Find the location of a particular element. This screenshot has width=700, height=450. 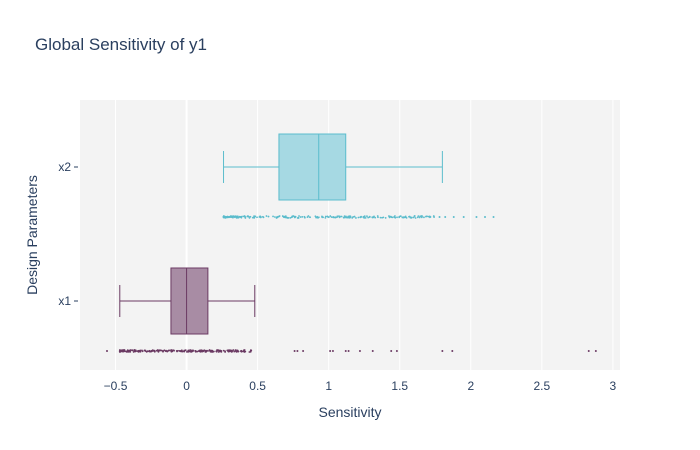

x-tick-label: 1 is located at coordinates (328, 386).